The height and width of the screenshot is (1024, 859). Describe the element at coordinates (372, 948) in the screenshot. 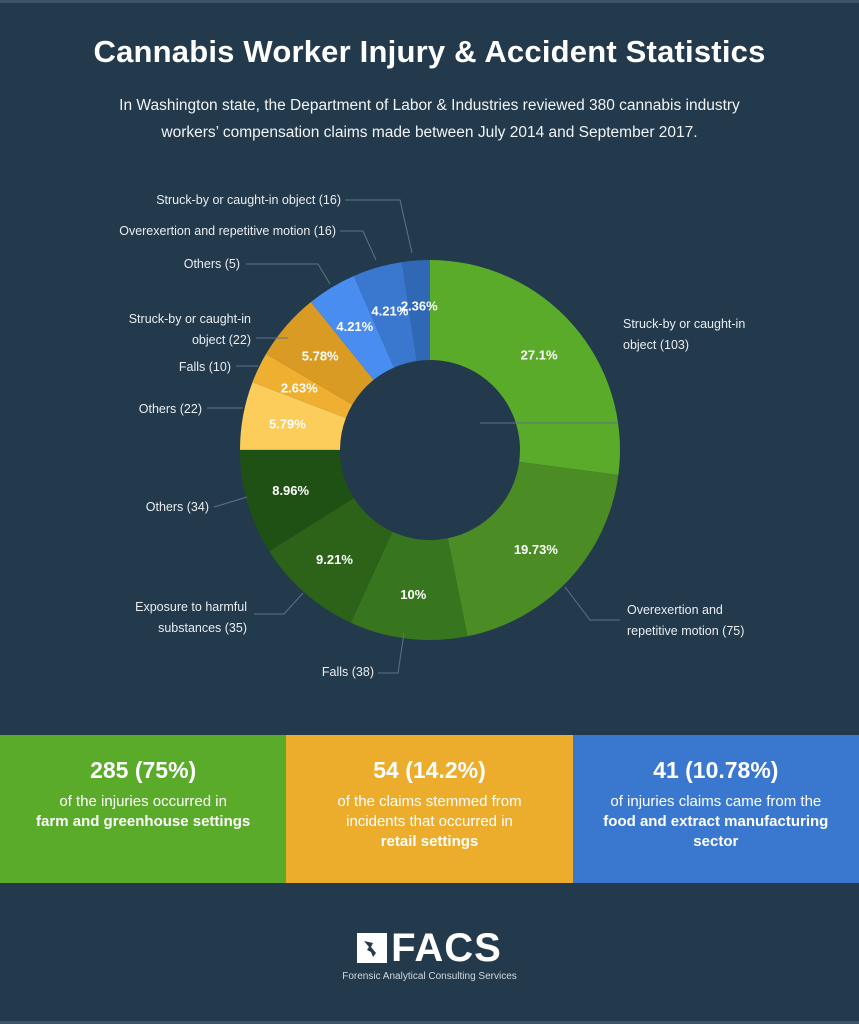

I see `cannabis-leaf-icon` at that location.